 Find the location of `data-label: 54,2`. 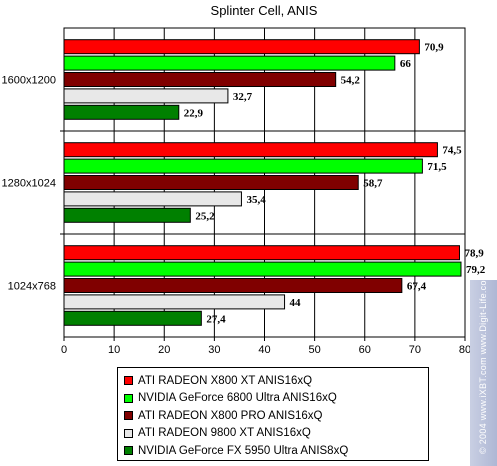

data-label: 54,2 is located at coordinates (351, 81).